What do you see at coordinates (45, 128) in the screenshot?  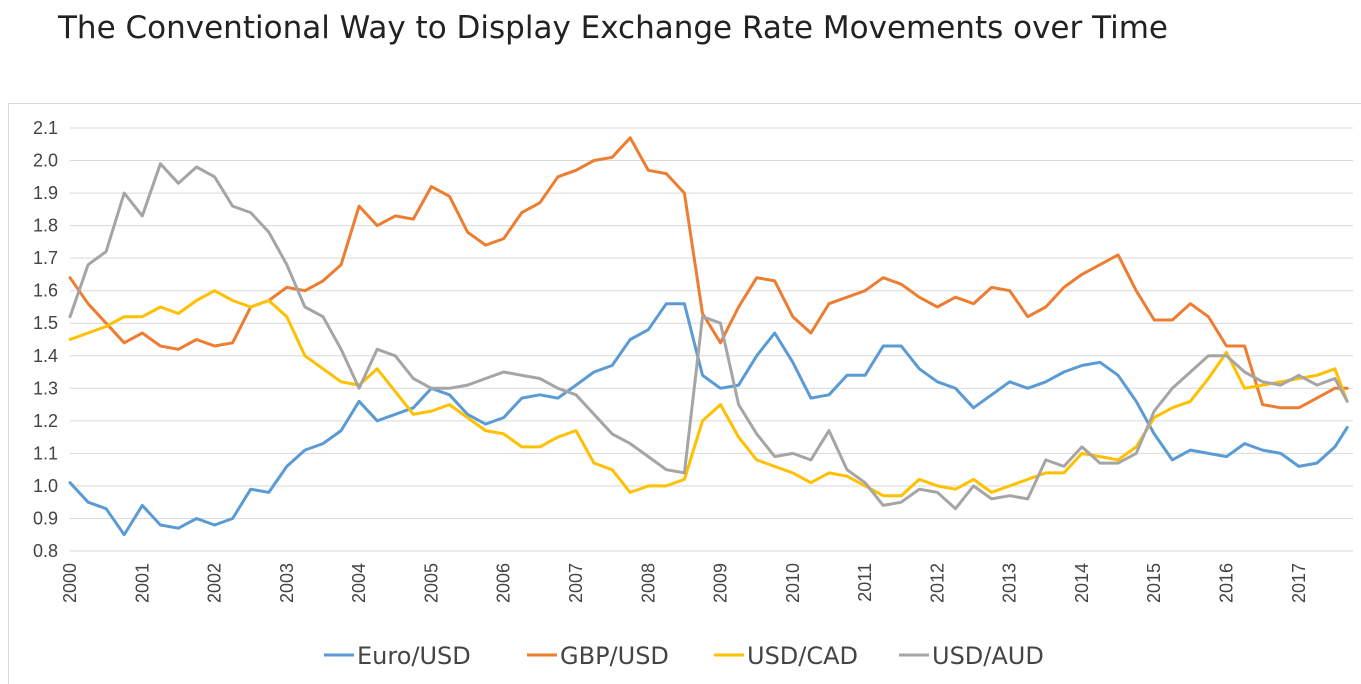 I see `y-tick-label: 2.1` at bounding box center [45, 128].